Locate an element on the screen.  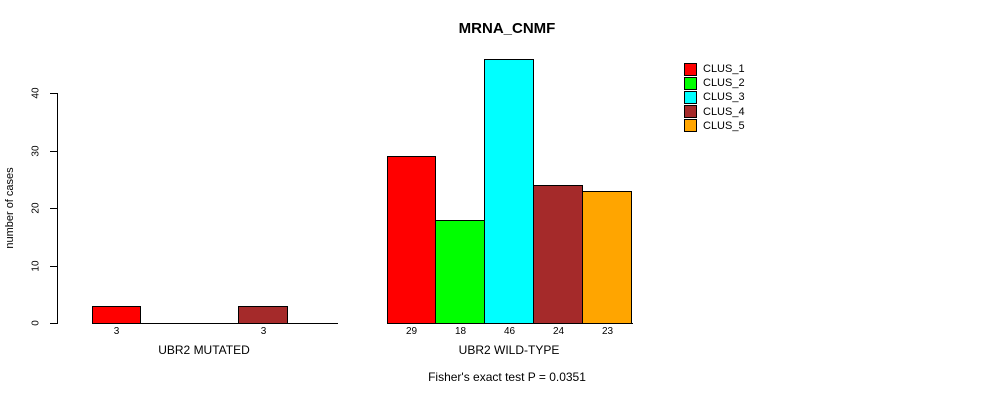
y-axis-tick-label: 20 is located at coordinates (36, 208).